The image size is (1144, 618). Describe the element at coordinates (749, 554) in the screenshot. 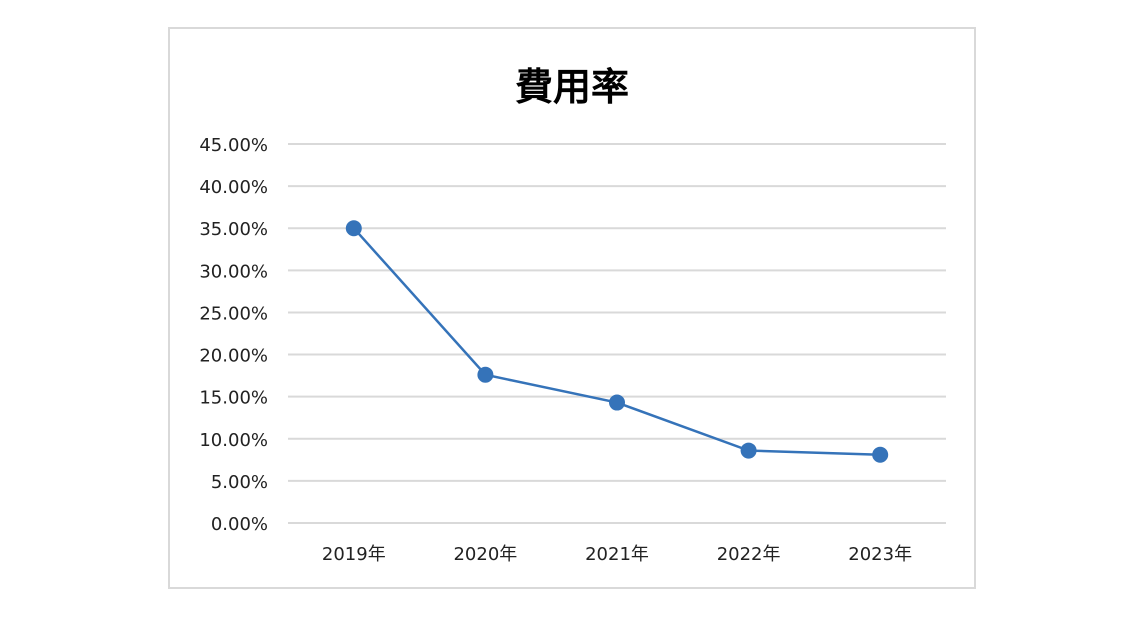

I see `x-tick-label: 2022年` at that location.